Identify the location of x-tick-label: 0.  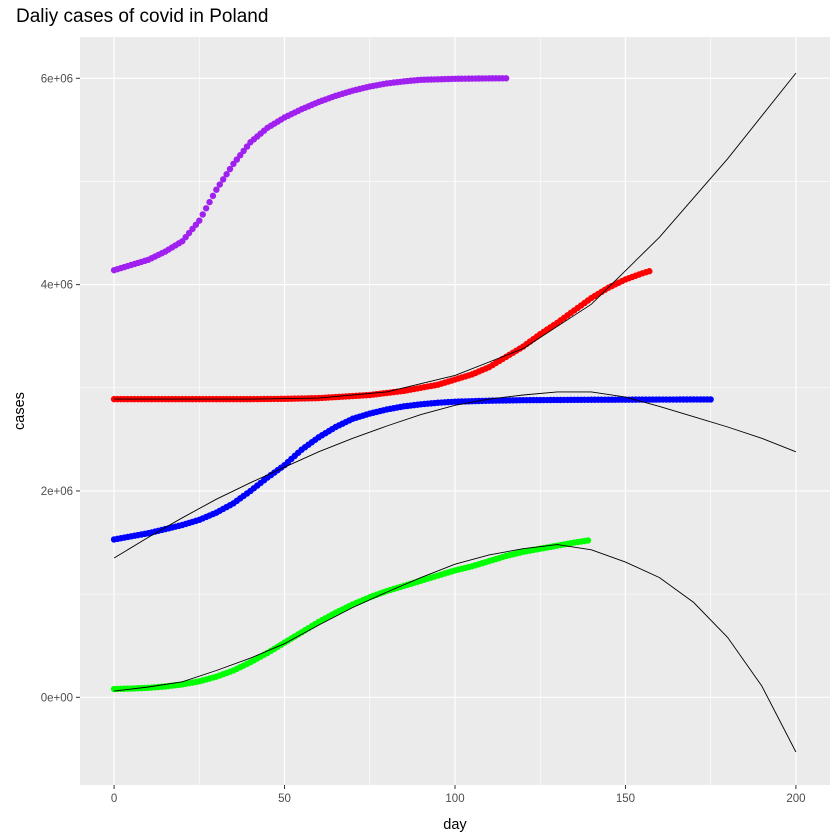
(114, 799).